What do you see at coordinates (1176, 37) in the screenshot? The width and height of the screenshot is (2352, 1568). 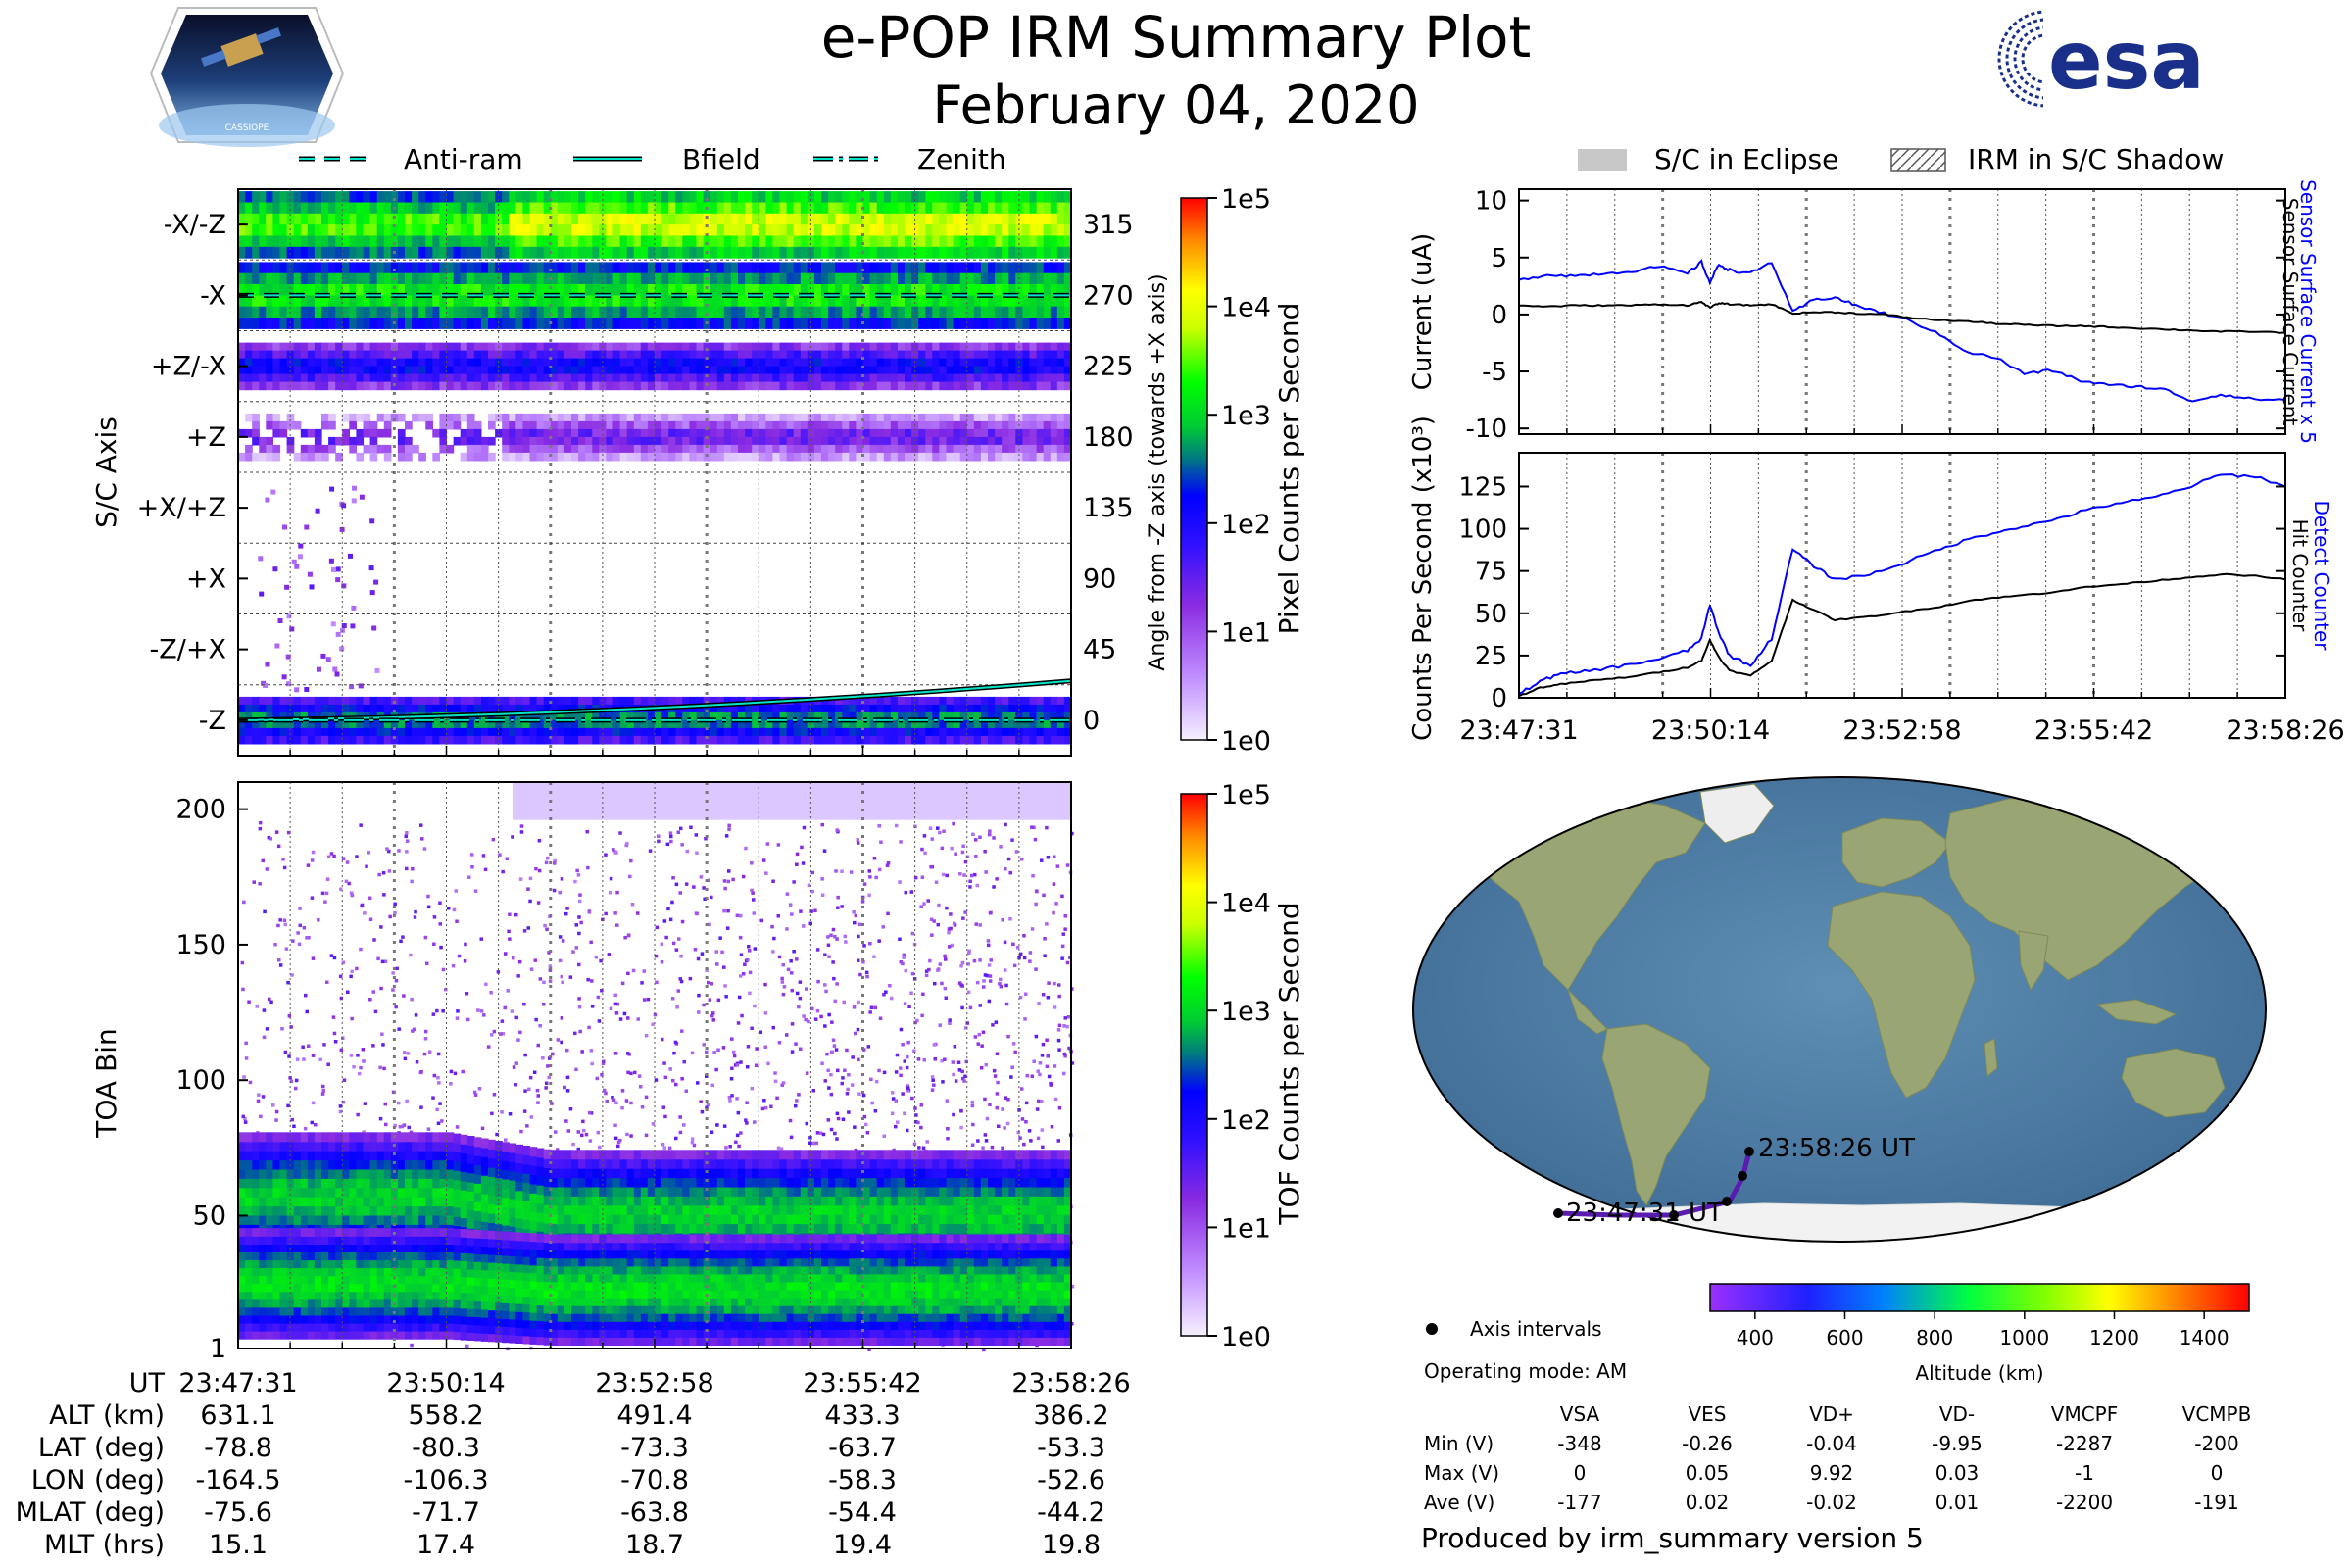 I see `page-title: e-POP IRM Summary Plot` at bounding box center [1176, 37].